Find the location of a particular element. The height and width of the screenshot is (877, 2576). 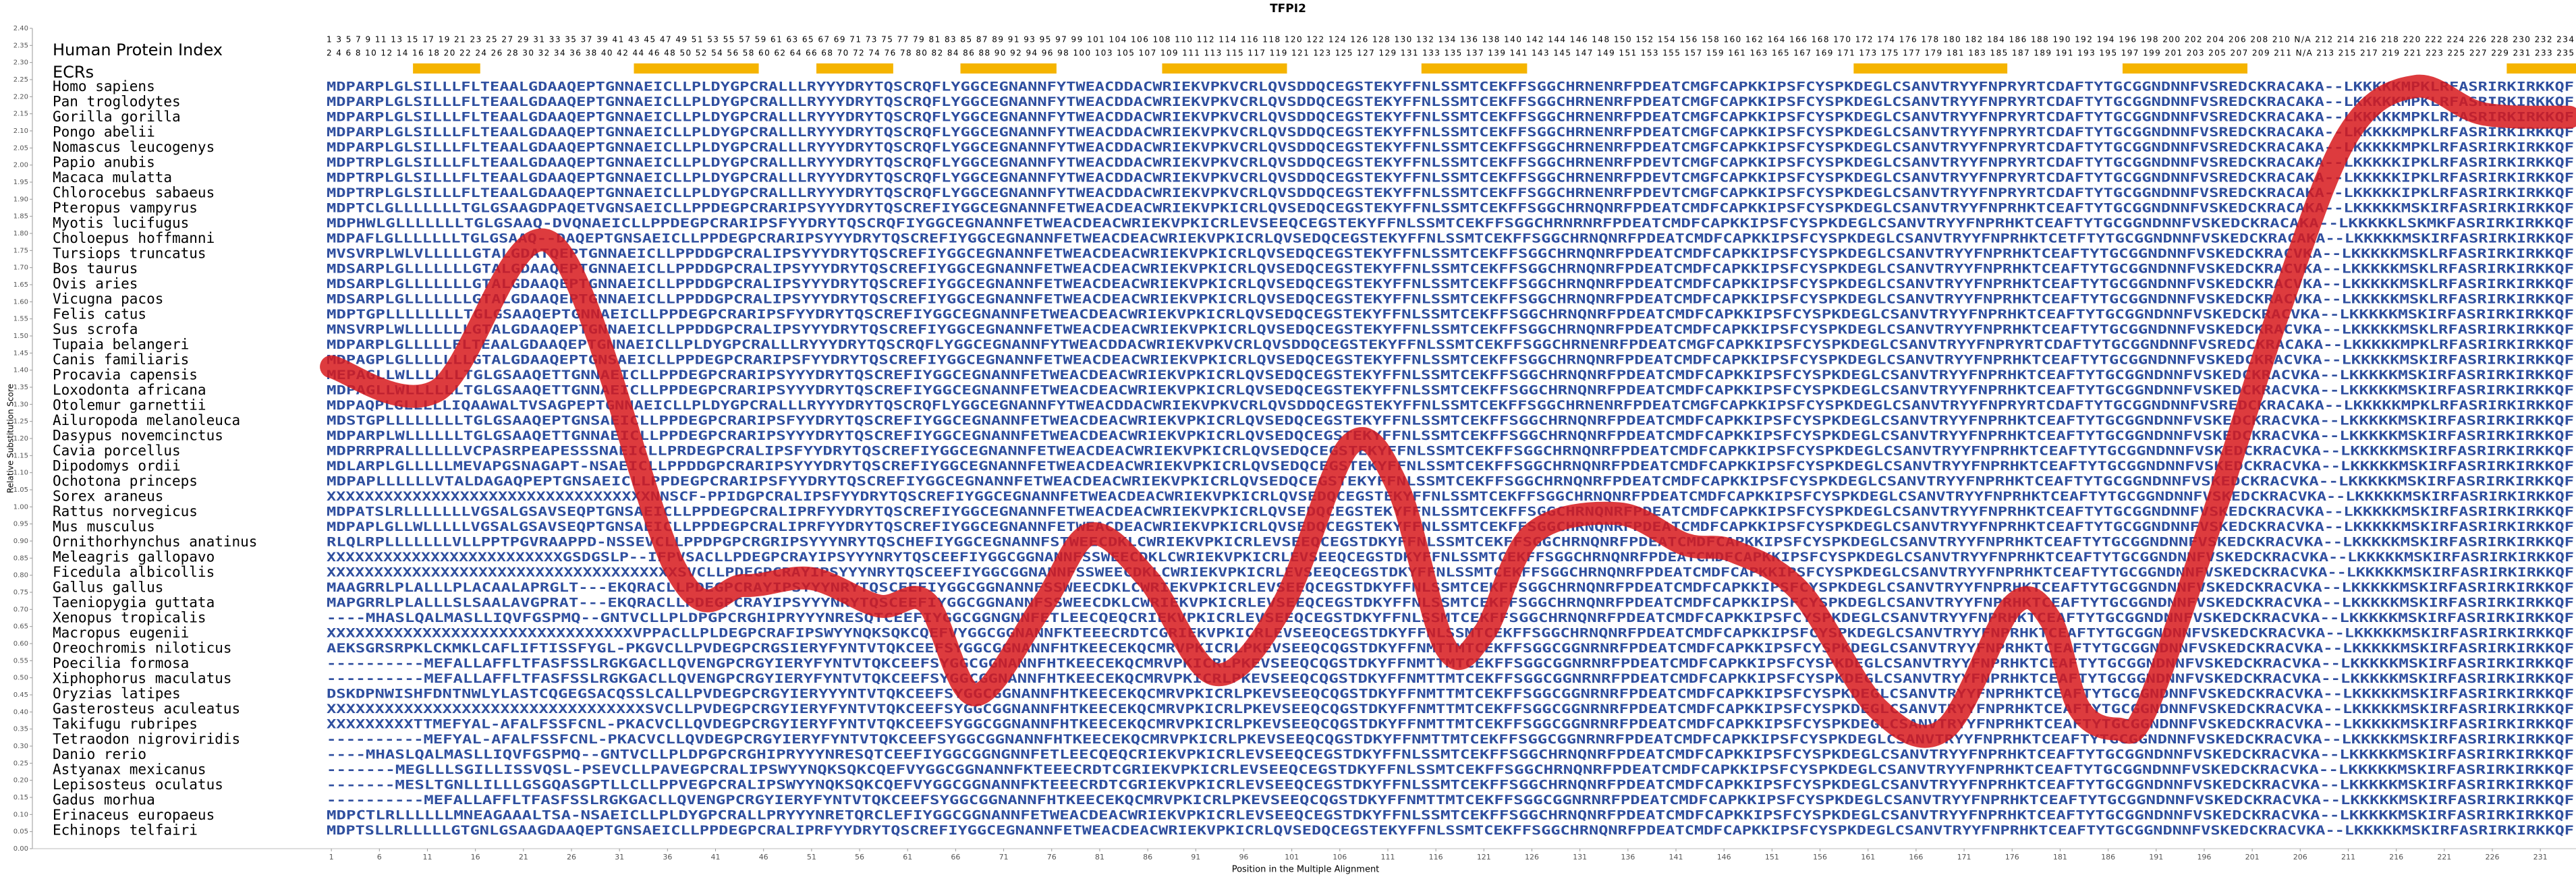

y-tick-label: 1.10 is located at coordinates (20, 473).